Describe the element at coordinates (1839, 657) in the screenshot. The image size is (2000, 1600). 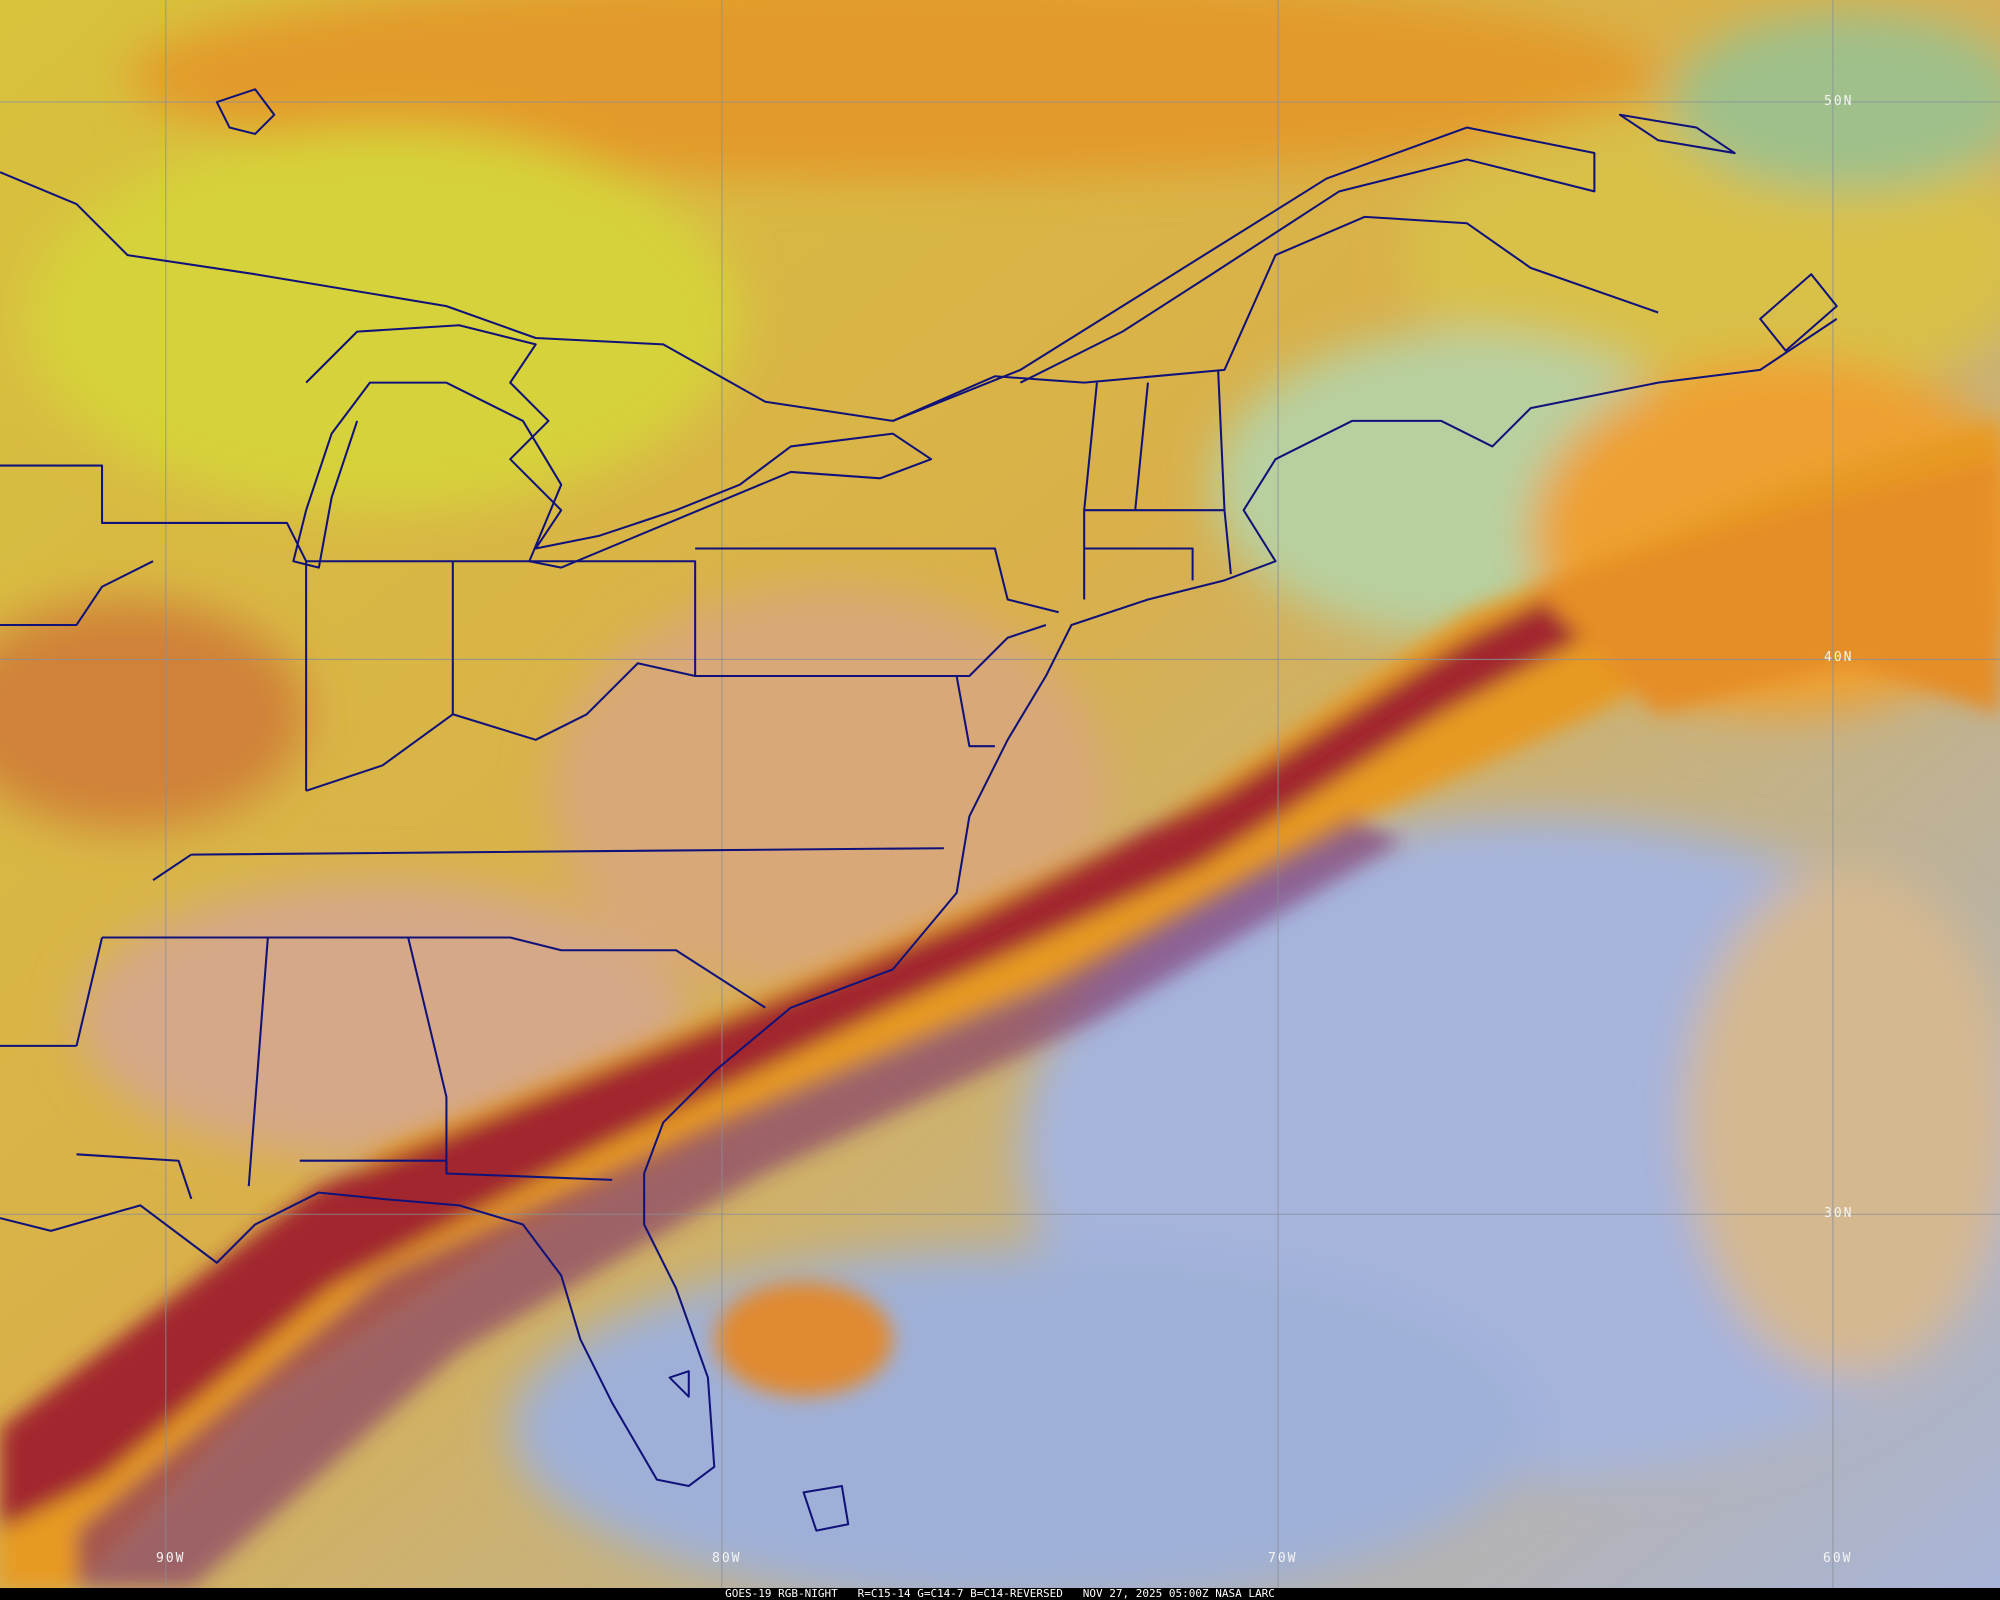
I see `lat-label-40n: 40N` at that location.